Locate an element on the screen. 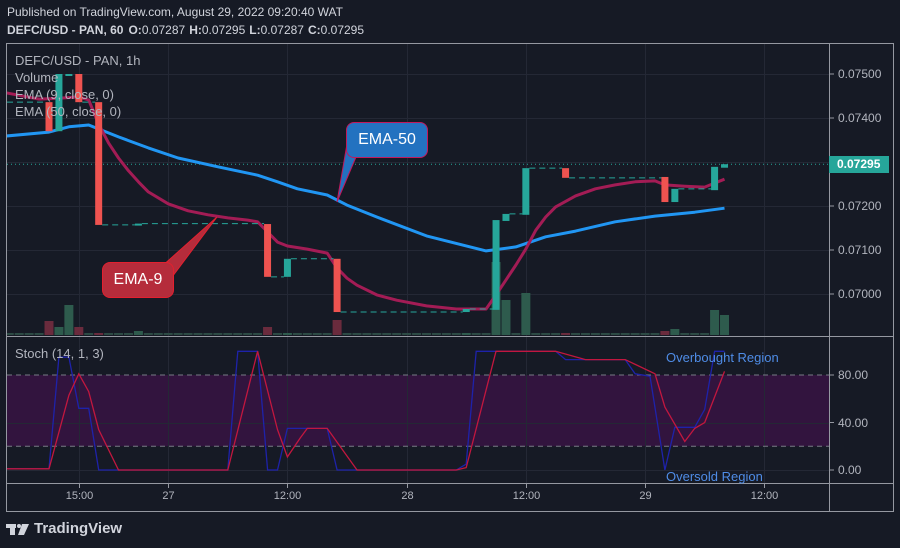 Image resolution: width=900 pixels, height=548 pixels. legend-volume: Volume is located at coordinates (37, 77).